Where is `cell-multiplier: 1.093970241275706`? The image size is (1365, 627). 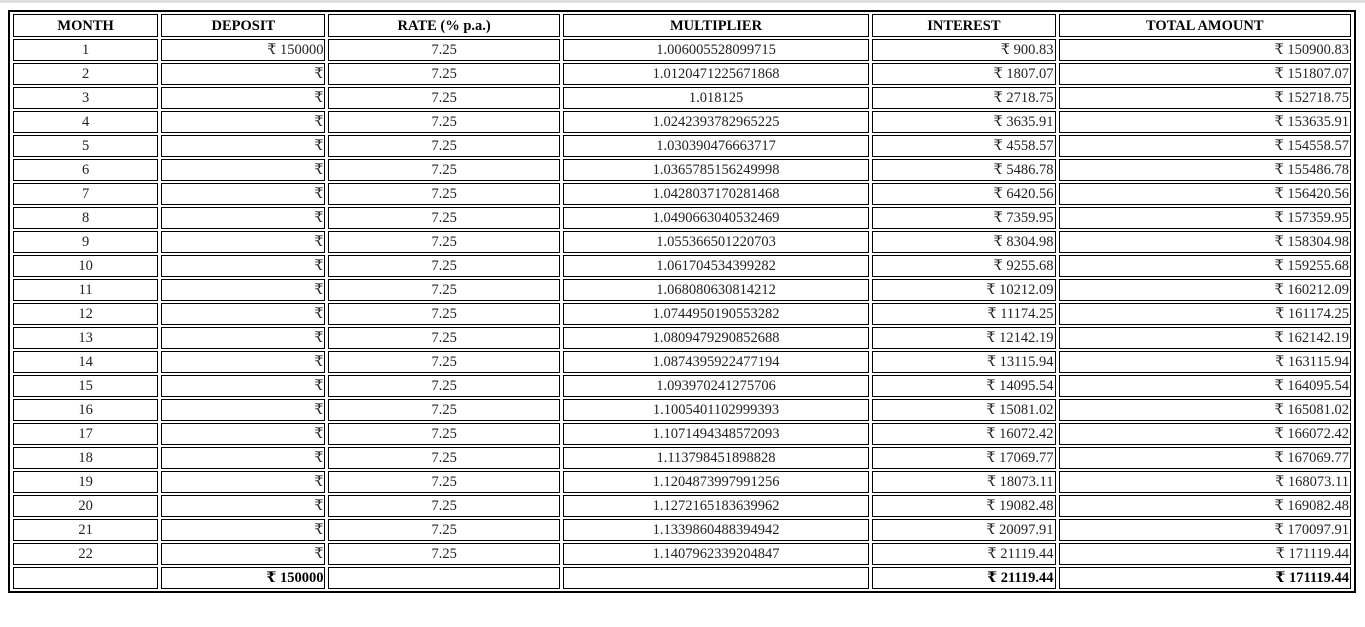
cell-multiplier: 1.093970241275706 is located at coordinates (716, 386).